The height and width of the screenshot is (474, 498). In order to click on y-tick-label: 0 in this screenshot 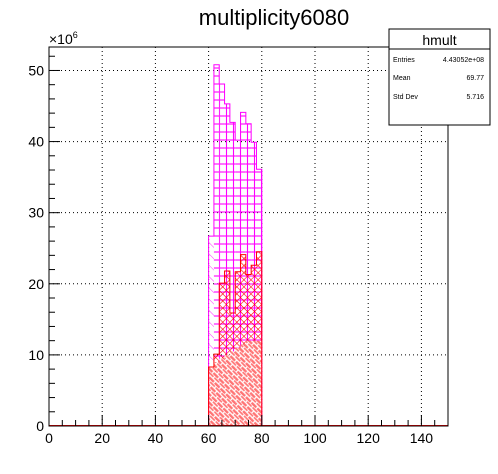, I will do `click(40, 426)`.